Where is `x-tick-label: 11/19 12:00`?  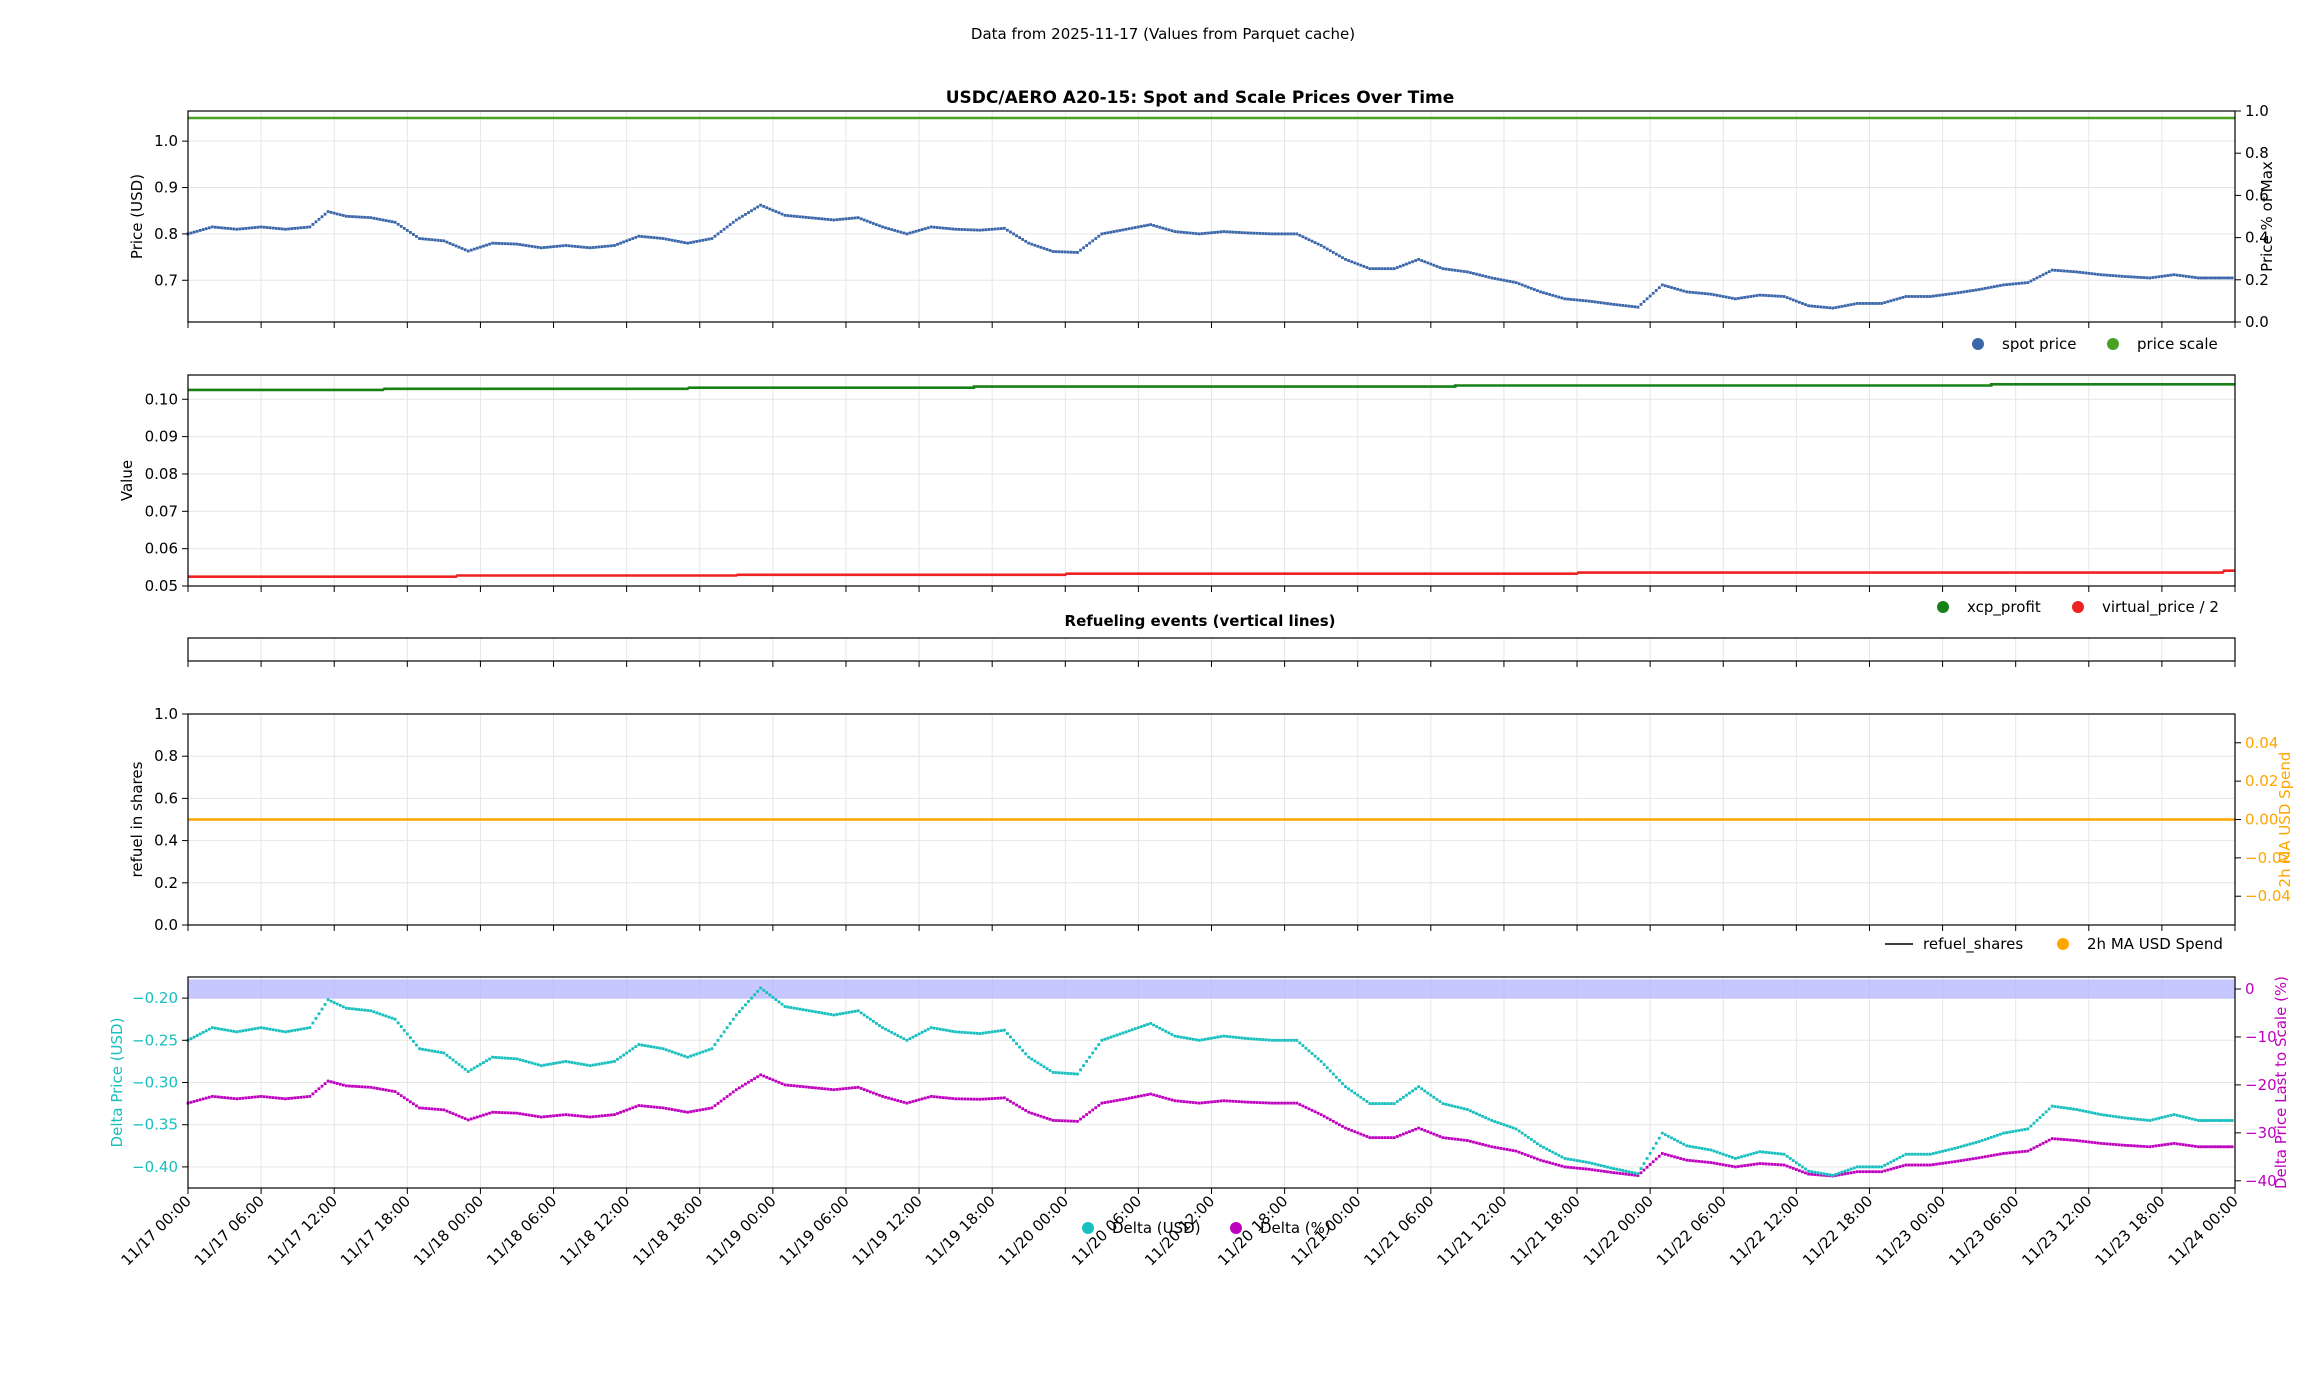 x-tick-label: 11/19 12:00 is located at coordinates (887, 1230).